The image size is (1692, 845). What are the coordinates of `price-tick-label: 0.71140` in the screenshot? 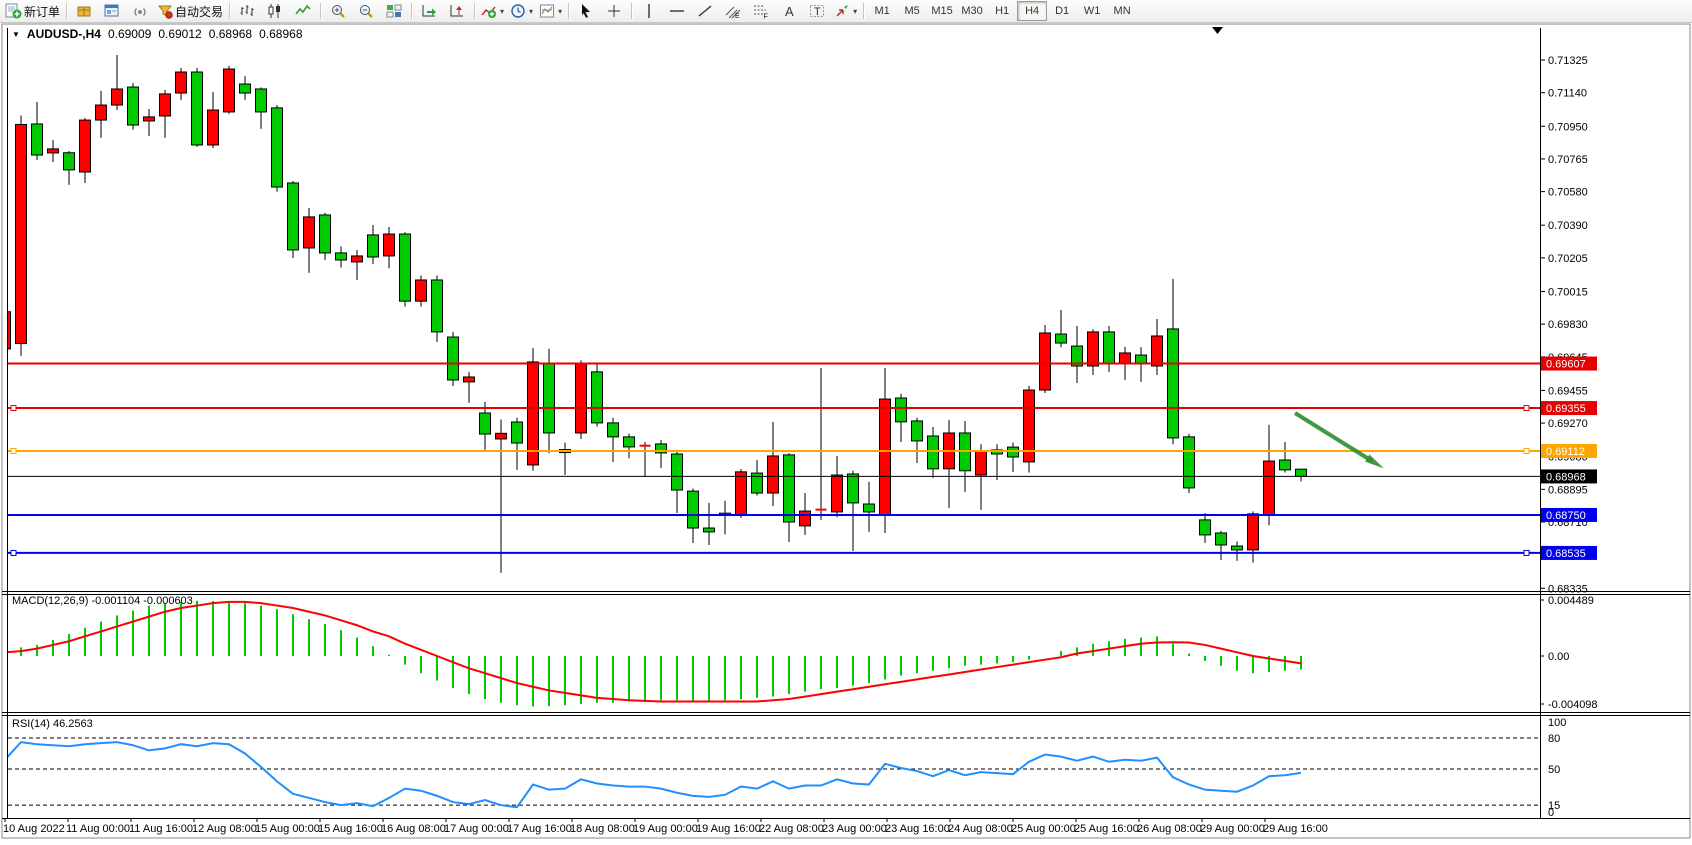 It's located at (1567, 94).